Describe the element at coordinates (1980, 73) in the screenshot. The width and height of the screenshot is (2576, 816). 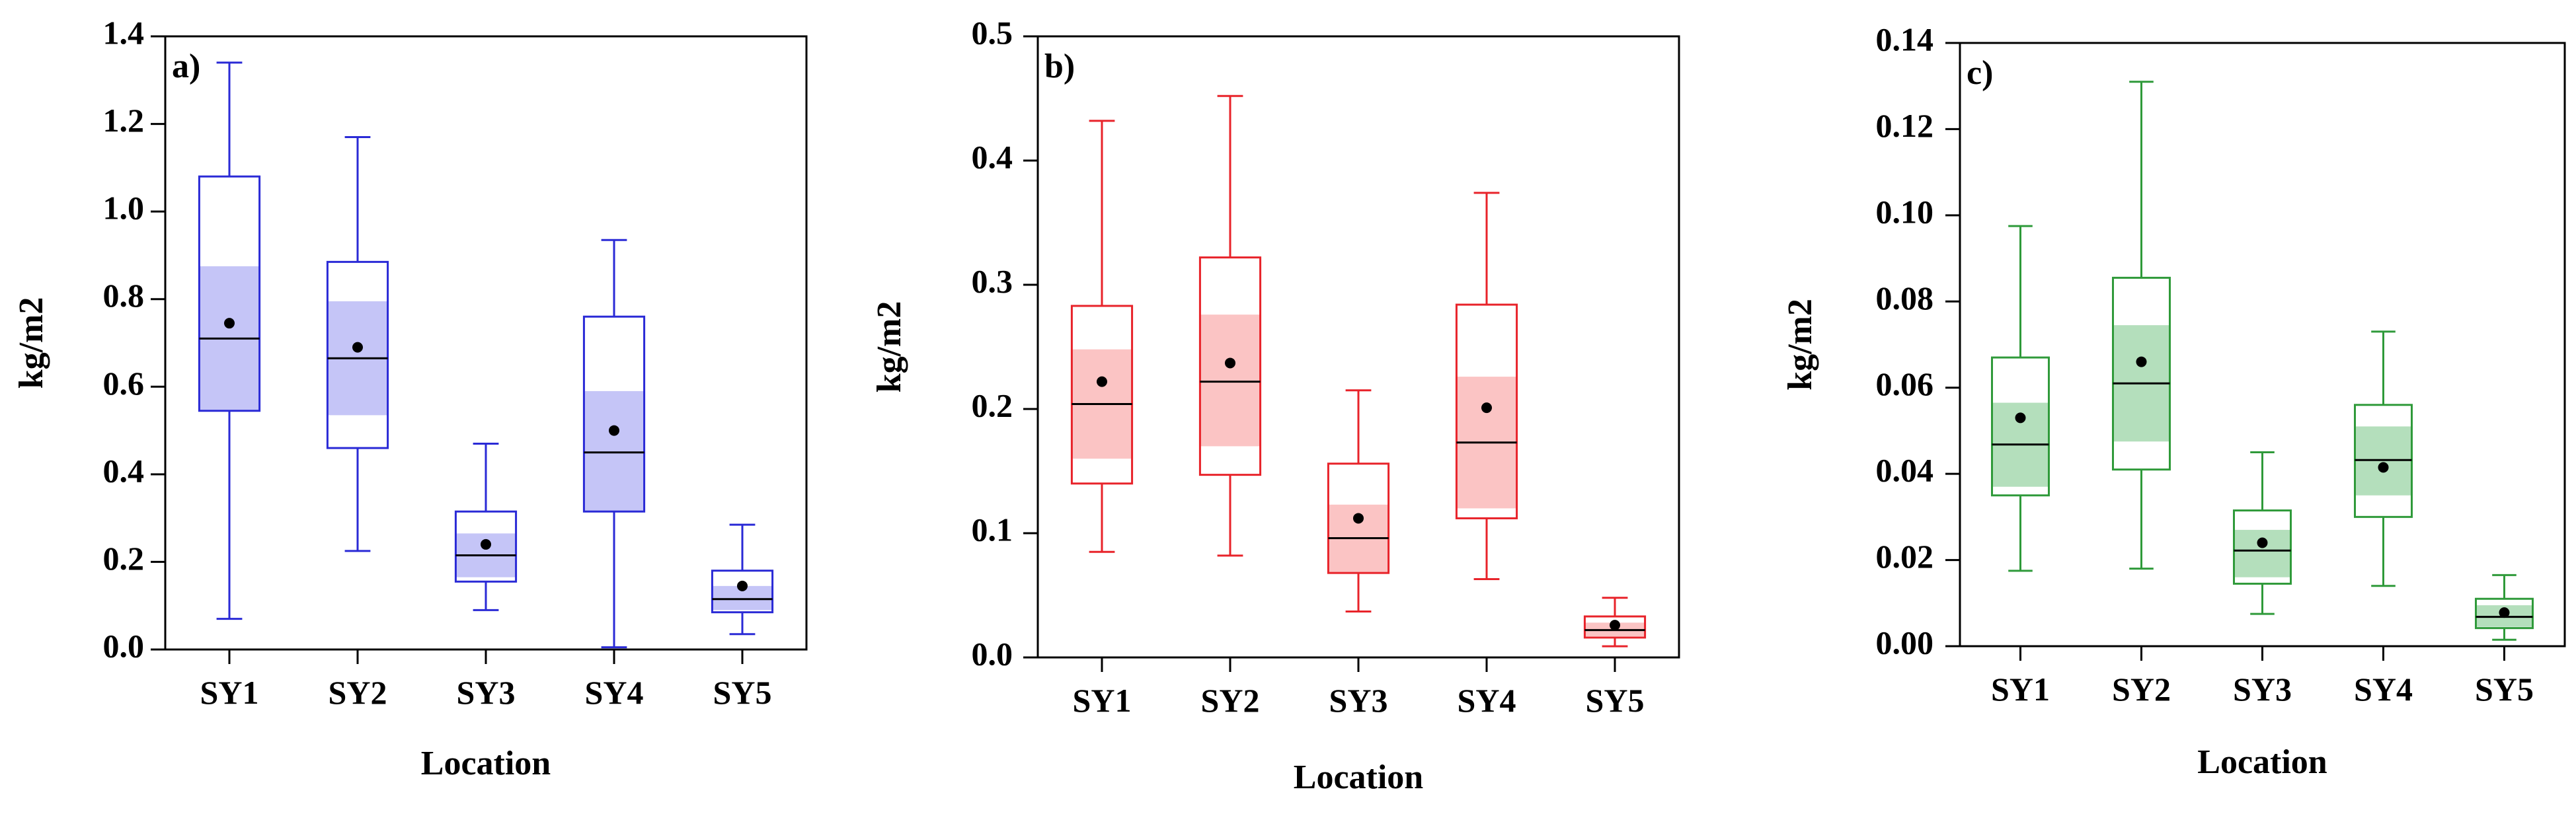
I see `panel-c-tag: c)` at that location.